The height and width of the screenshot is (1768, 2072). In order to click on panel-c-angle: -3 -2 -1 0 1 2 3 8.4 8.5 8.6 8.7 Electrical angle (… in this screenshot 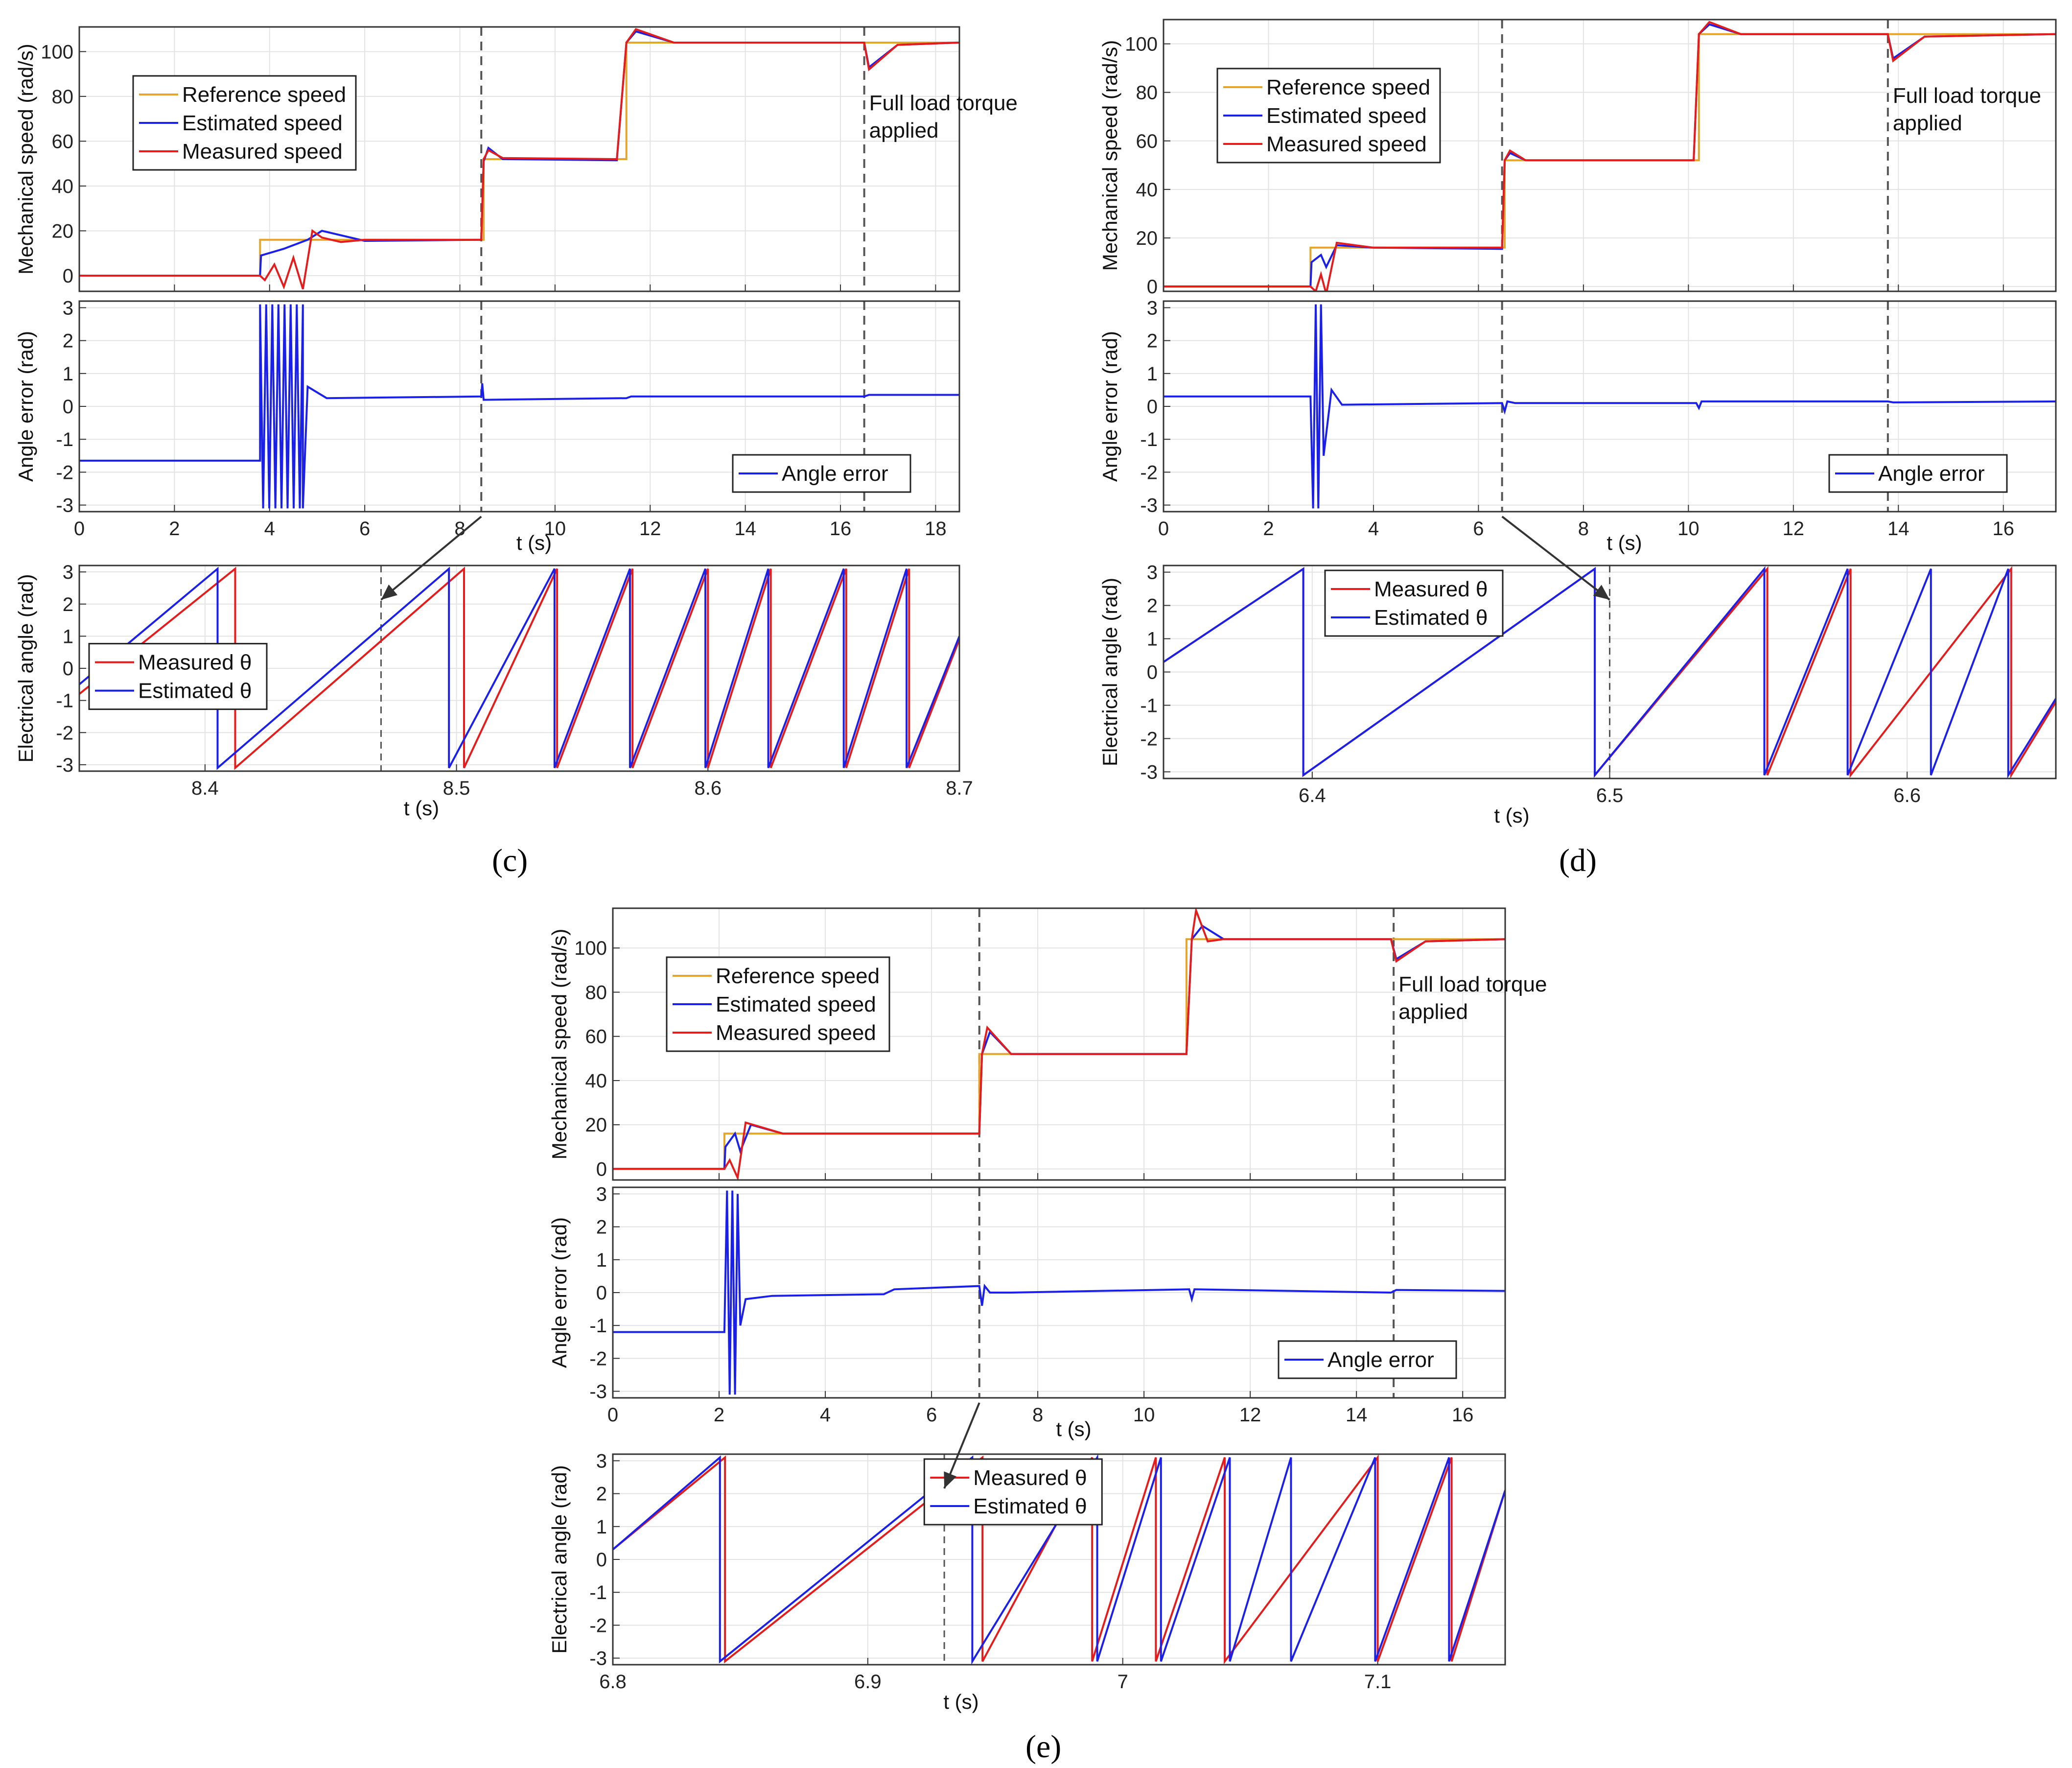, I will do `click(494, 691)`.